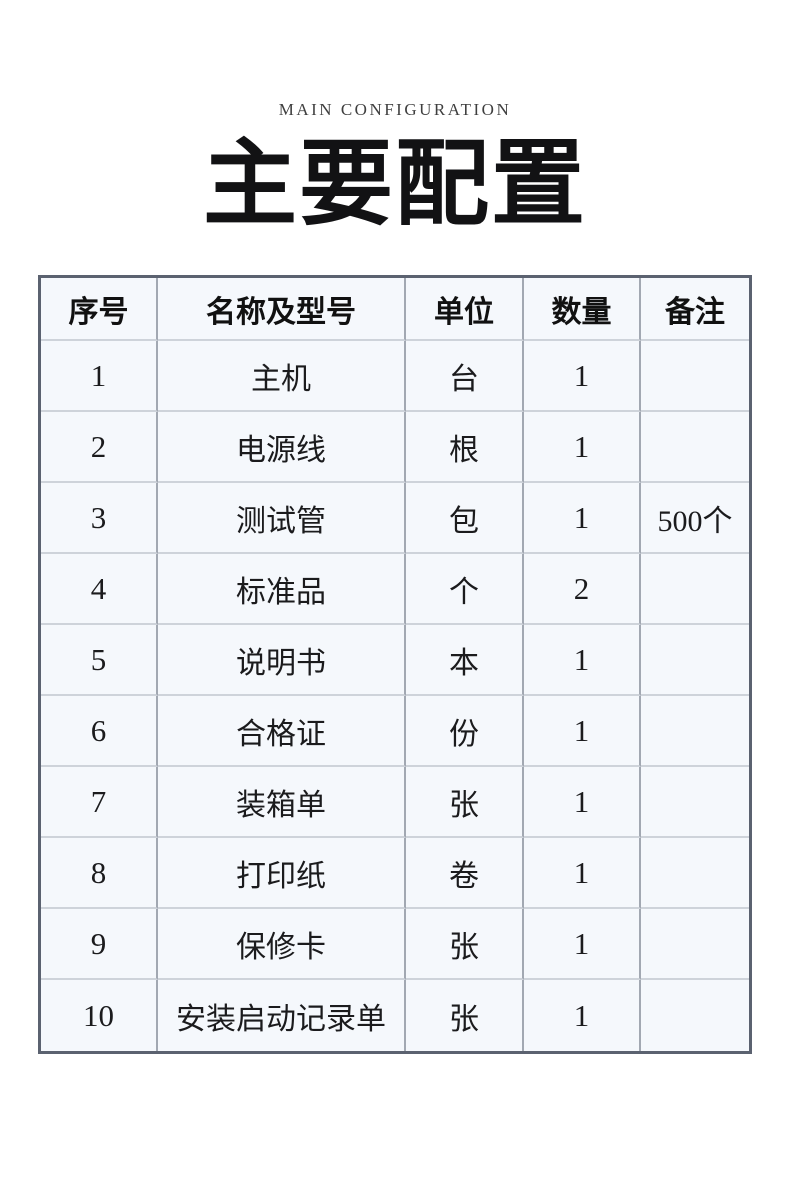  Describe the element at coordinates (282, 590) in the screenshot. I see `cell-name: 标准品` at that location.